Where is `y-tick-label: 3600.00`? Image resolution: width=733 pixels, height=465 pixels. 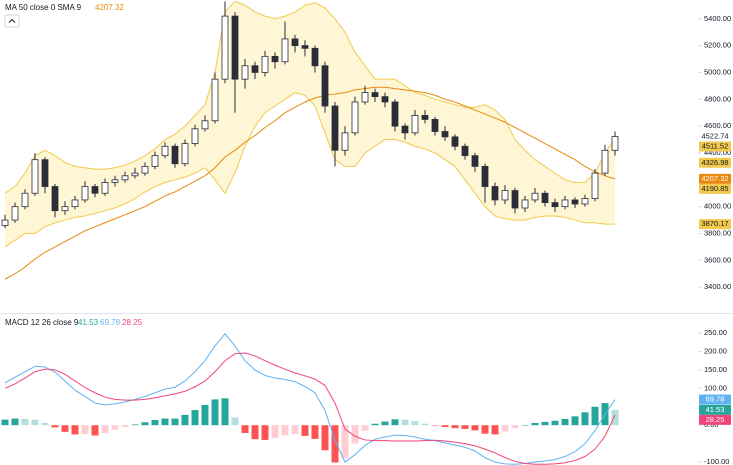 y-tick-label: 3600.00 is located at coordinates (717, 259).